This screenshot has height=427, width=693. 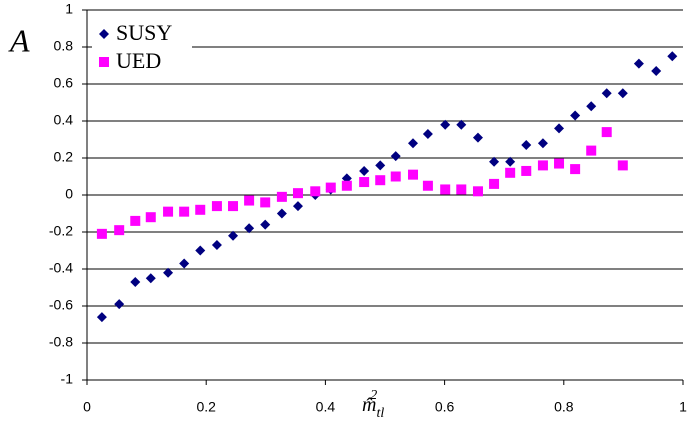 What do you see at coordinates (19, 40) in the screenshot?
I see `y-axis-label: A` at bounding box center [19, 40].